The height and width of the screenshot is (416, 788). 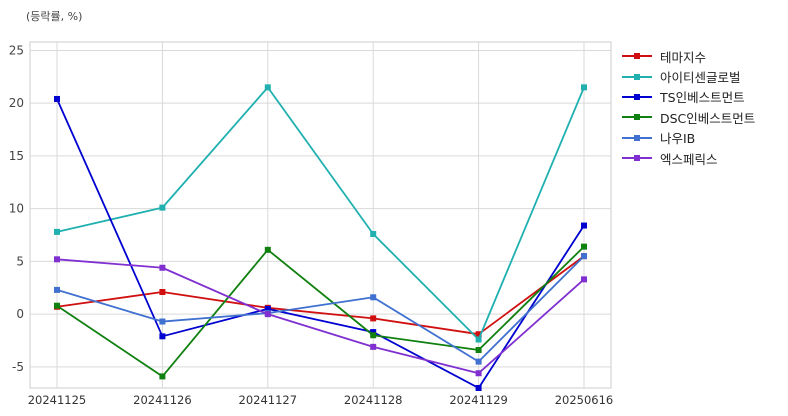 I want to click on legend-label: 테마지수, so click(x=683, y=57).